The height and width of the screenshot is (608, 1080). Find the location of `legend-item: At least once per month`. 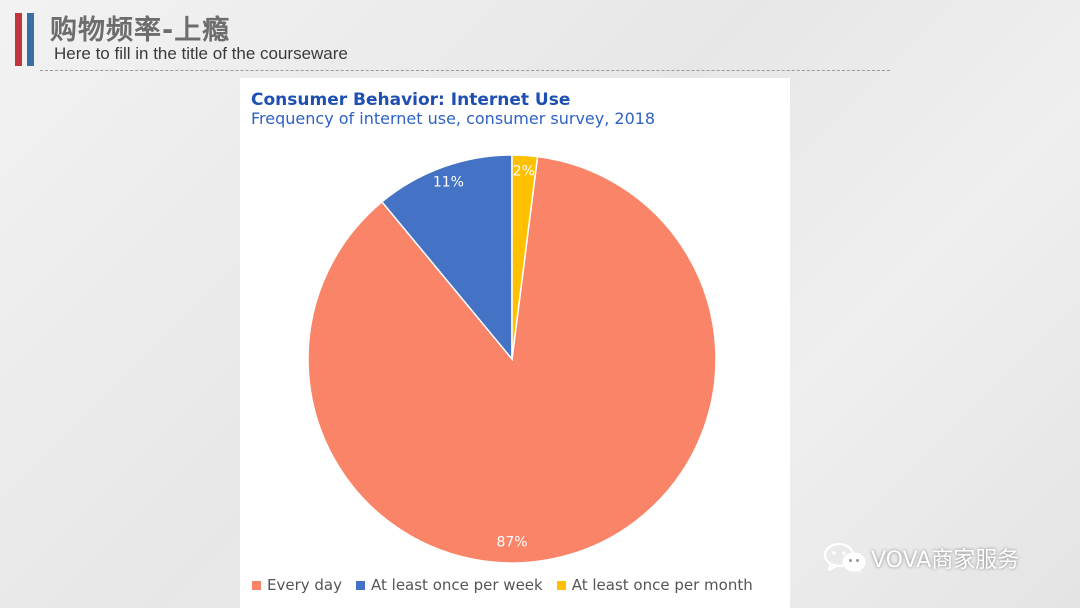

legend-item: At least once per month is located at coordinates (654, 585).